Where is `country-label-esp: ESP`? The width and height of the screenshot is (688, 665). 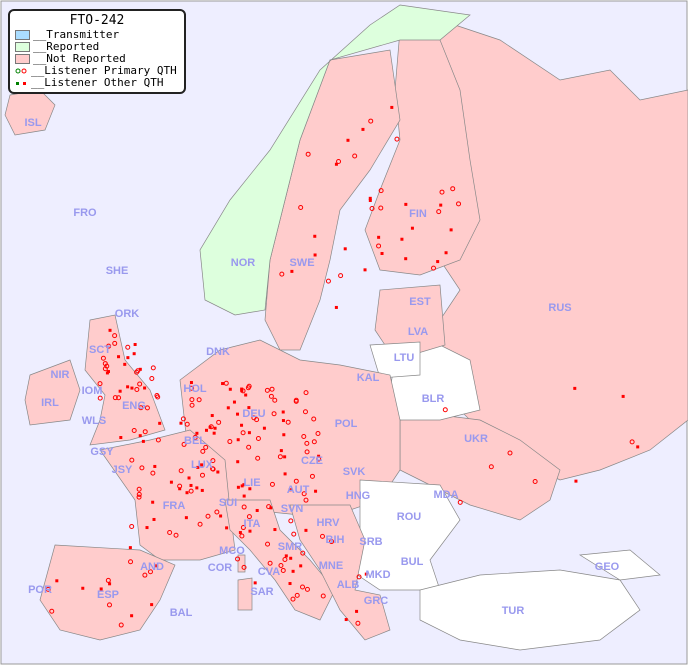 country-label-esp: ESP is located at coordinates (108, 595).